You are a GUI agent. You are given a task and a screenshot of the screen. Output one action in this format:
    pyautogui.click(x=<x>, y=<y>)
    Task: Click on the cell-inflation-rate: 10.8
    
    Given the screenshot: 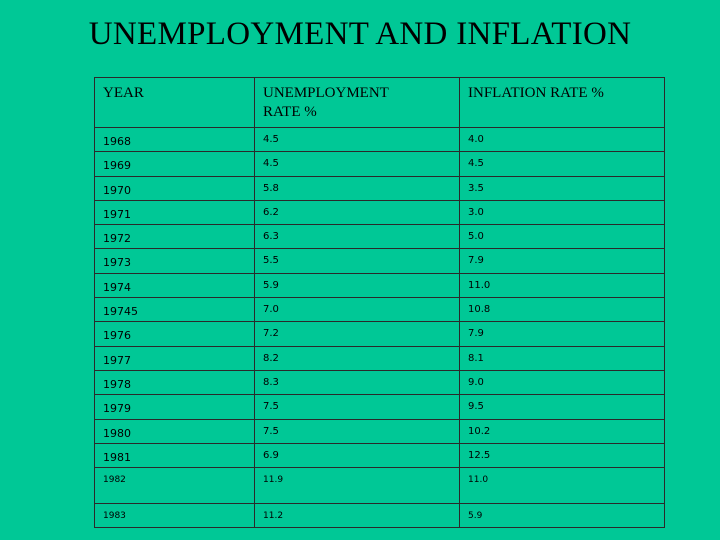 What is the action you would take?
    pyautogui.click(x=562, y=310)
    